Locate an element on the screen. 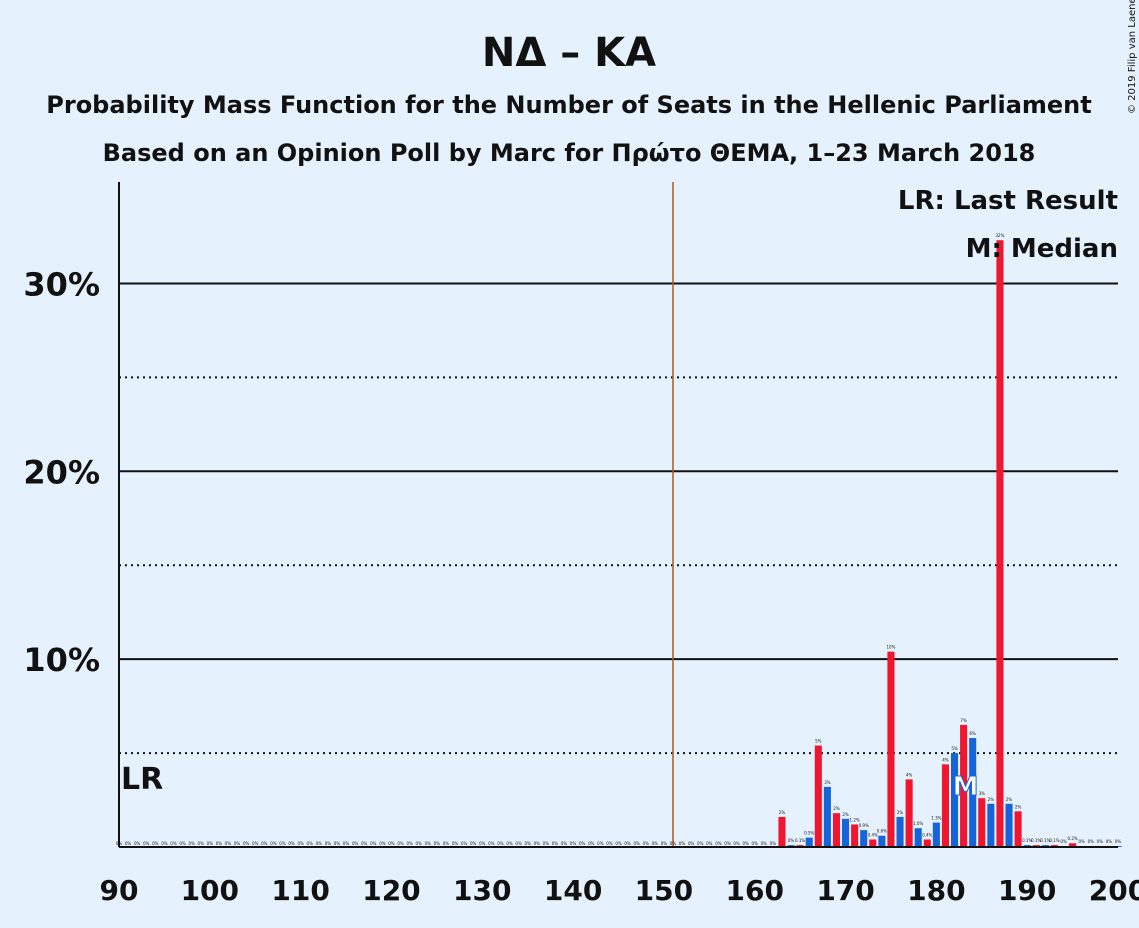 This screenshot has width=1139, height=928. data-label-147: 0% is located at coordinates (636, 843).